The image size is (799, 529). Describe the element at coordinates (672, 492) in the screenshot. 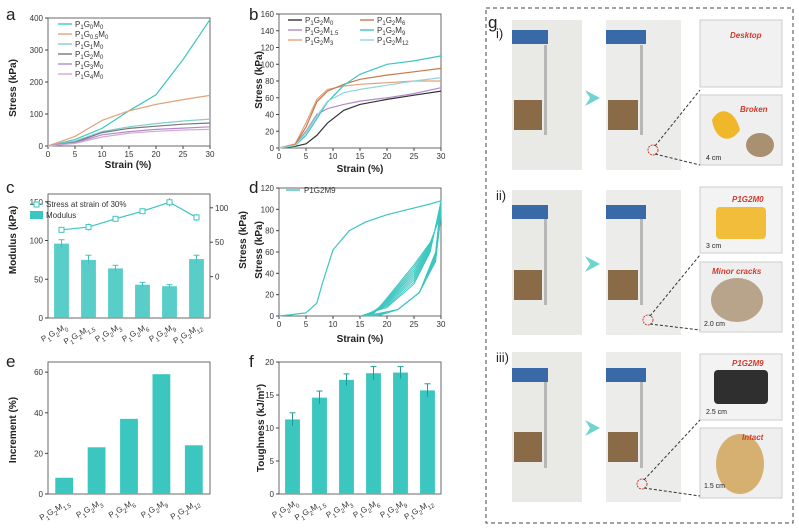

I see `zoom-line-row3-bottom` at that location.